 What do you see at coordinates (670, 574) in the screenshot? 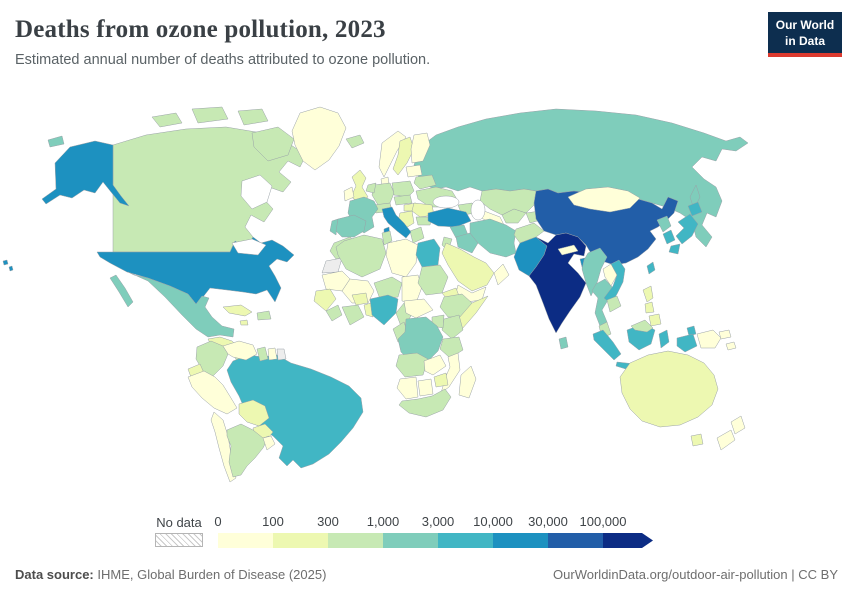
I see `footer-link: OurWorldinData.org/outdoor-air-pollution` at bounding box center [670, 574].